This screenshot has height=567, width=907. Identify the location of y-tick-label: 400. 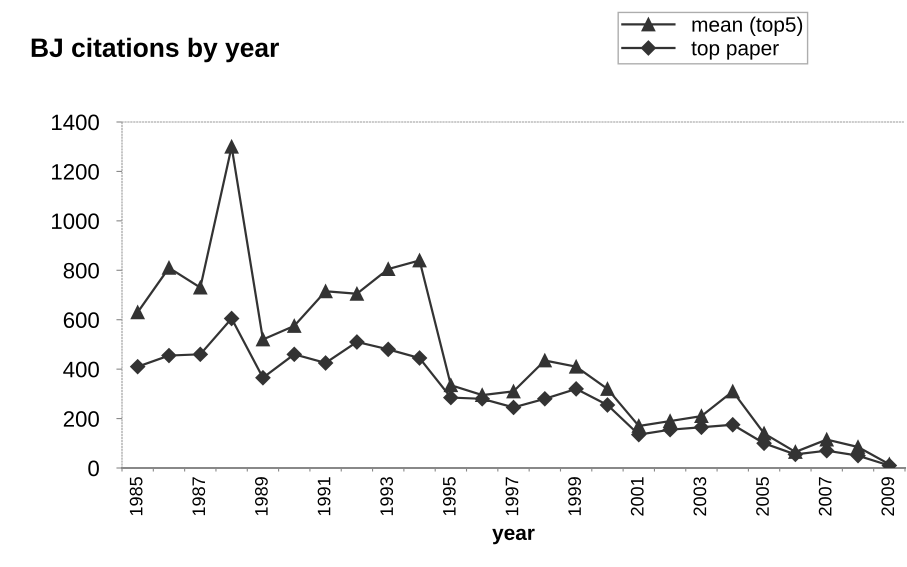
(81, 370).